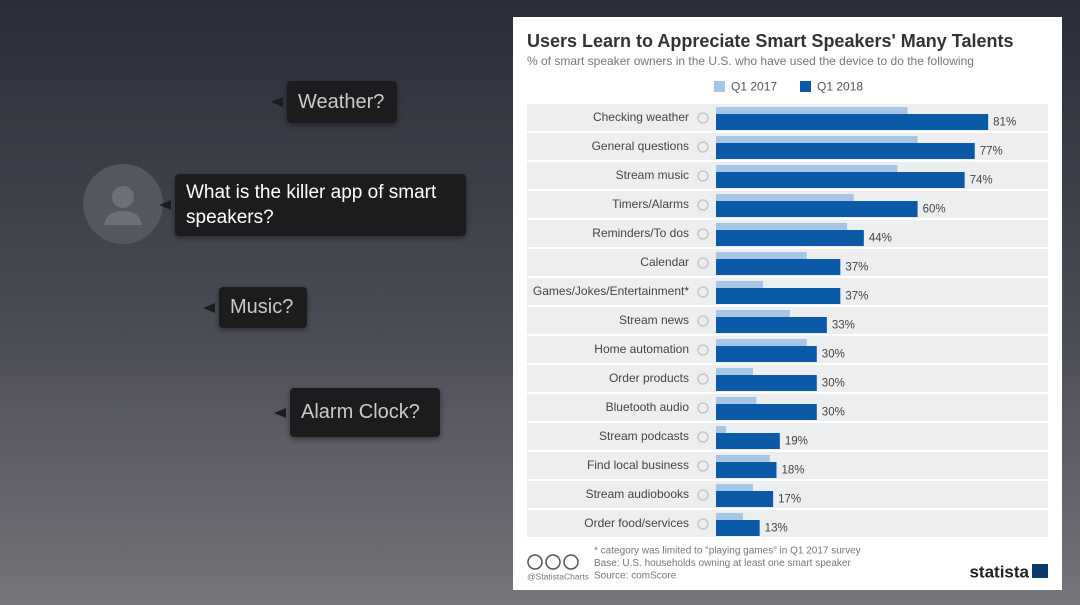  Describe the element at coordinates (635, 576) in the screenshot. I see `note: Source: comScore` at that location.